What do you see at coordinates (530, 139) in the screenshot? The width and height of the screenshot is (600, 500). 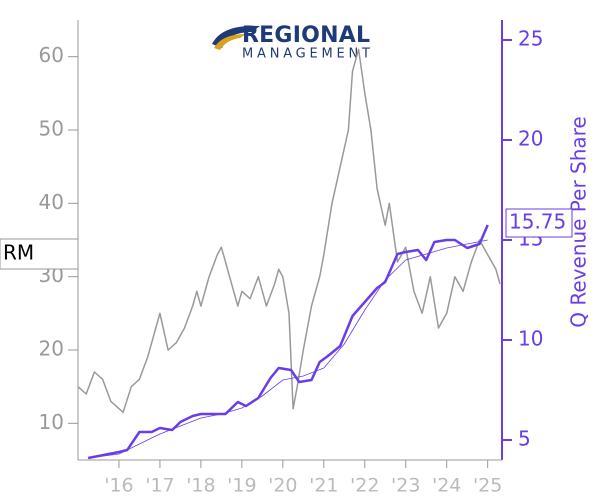 I see `y2-tick-label: 20` at bounding box center [530, 139].